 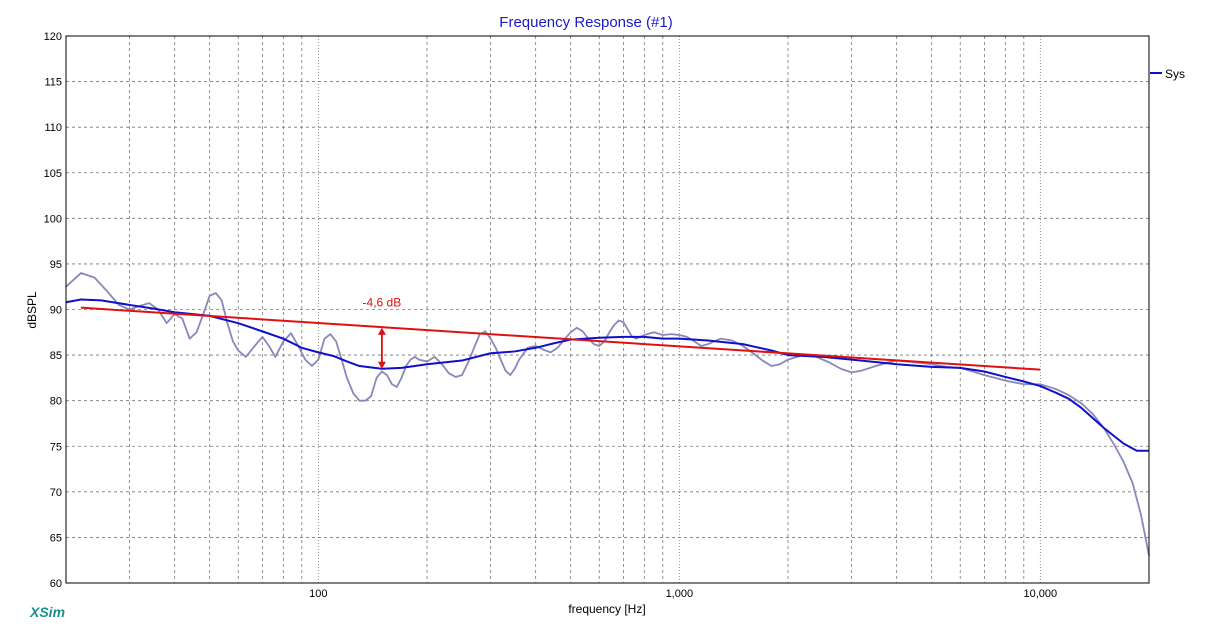 I want to click on y-tick-label: 100, so click(x=53, y=219).